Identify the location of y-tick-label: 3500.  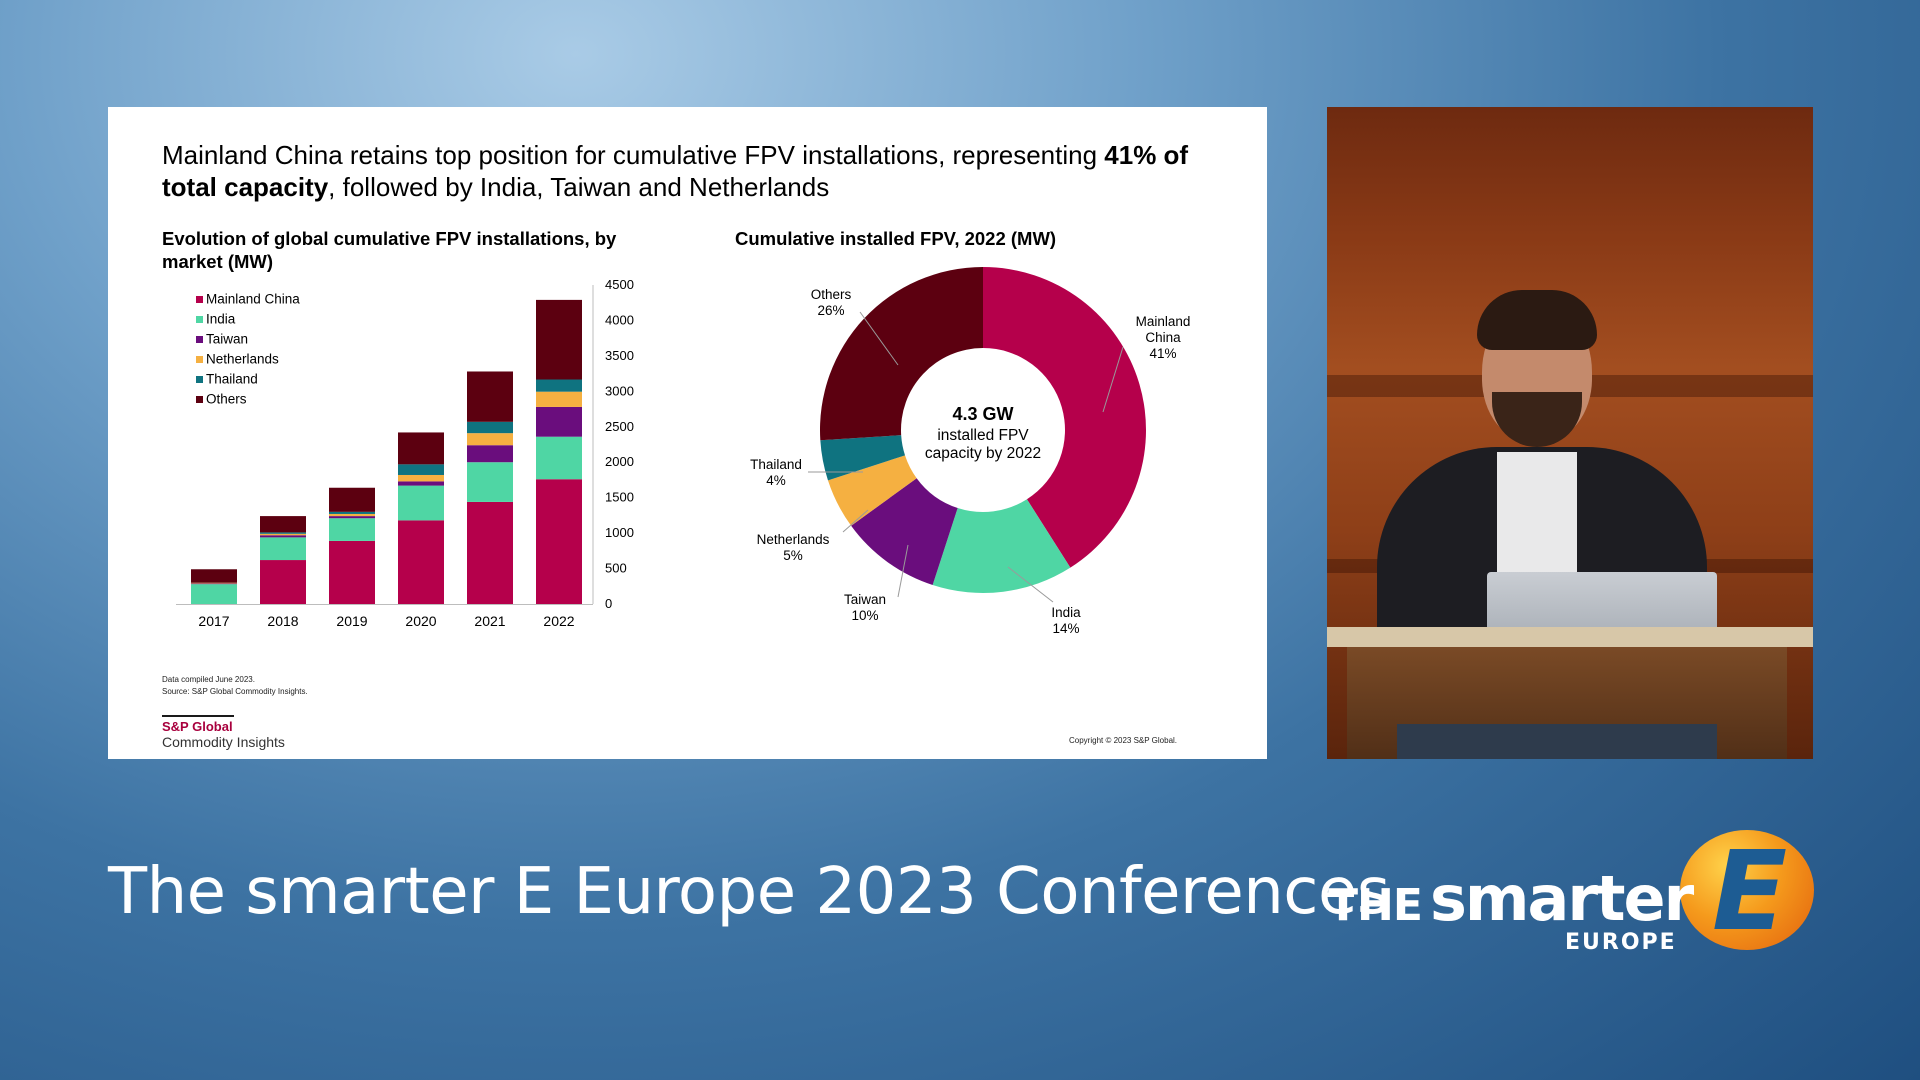
(619, 355).